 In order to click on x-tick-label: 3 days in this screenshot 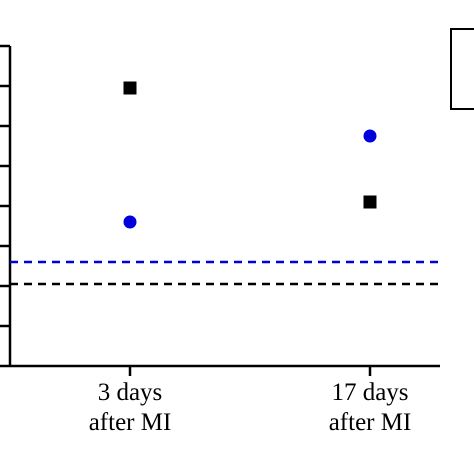, I will do `click(130, 392)`.